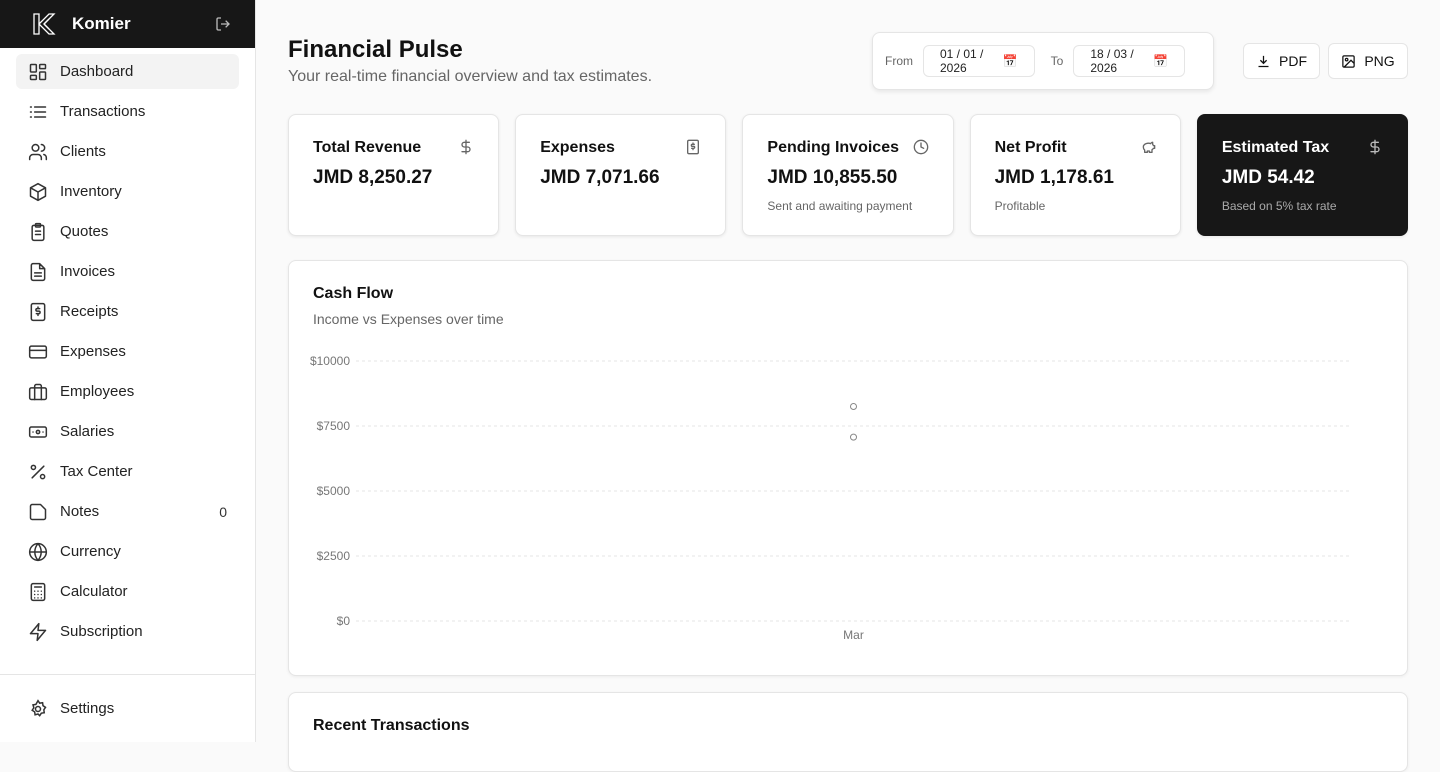 The height and width of the screenshot is (772, 1440). I want to click on sidebar-item-label: Invoices, so click(88, 271).